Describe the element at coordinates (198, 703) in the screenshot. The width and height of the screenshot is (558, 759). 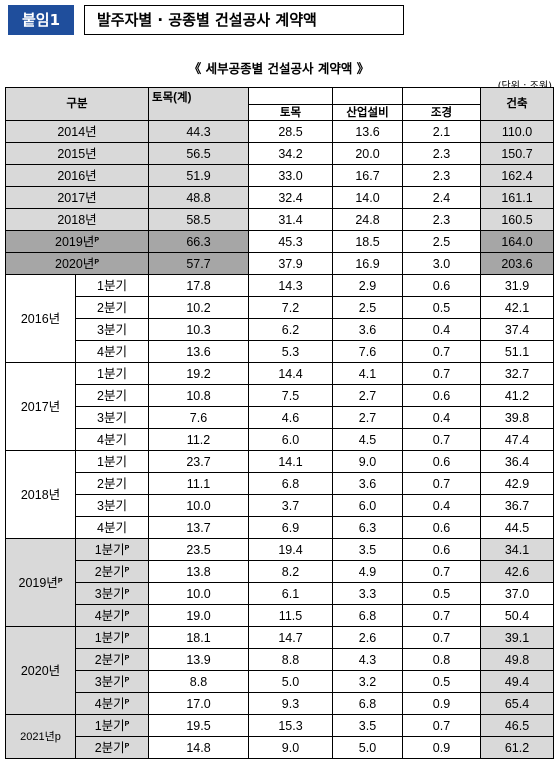
I see `value-civil-total: 17.0` at that location.